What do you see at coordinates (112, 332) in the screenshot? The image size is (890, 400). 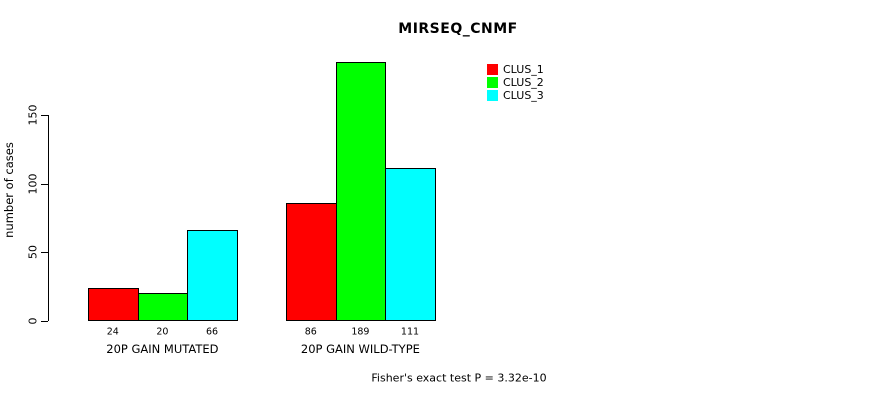 I see `bar-value-label: 24` at bounding box center [112, 332].